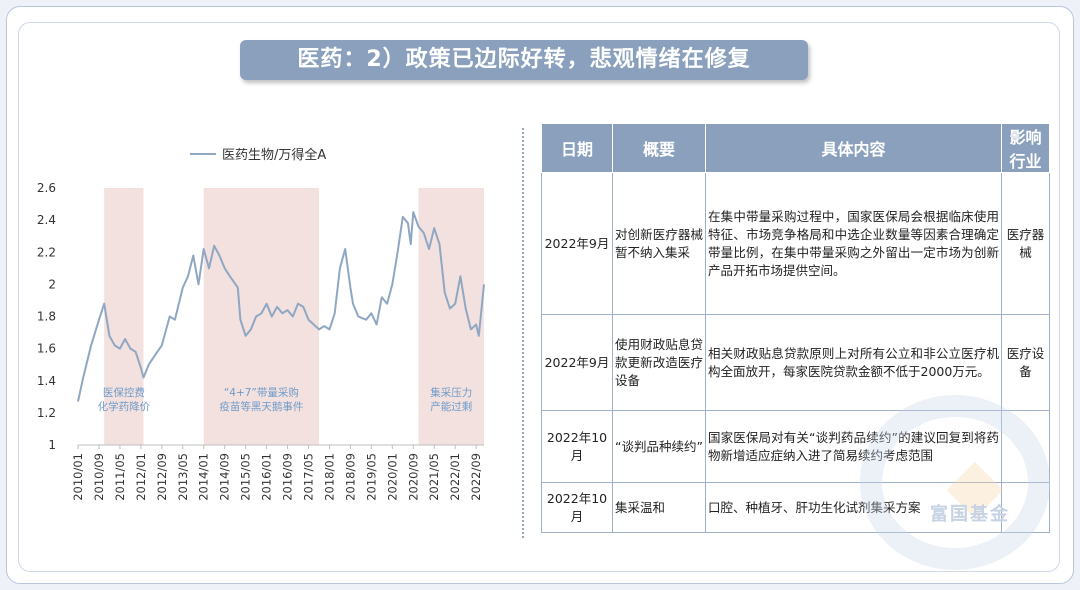 The width and height of the screenshot is (1080, 590). What do you see at coordinates (46, 188) in the screenshot?
I see `y-tick-label: 2.6` at bounding box center [46, 188].